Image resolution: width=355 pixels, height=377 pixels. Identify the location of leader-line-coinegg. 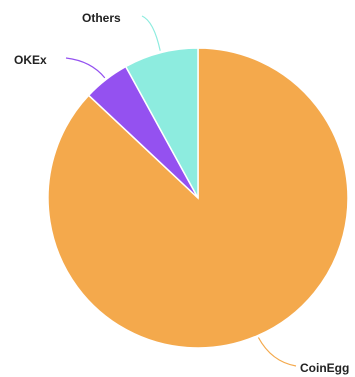
(277, 352).